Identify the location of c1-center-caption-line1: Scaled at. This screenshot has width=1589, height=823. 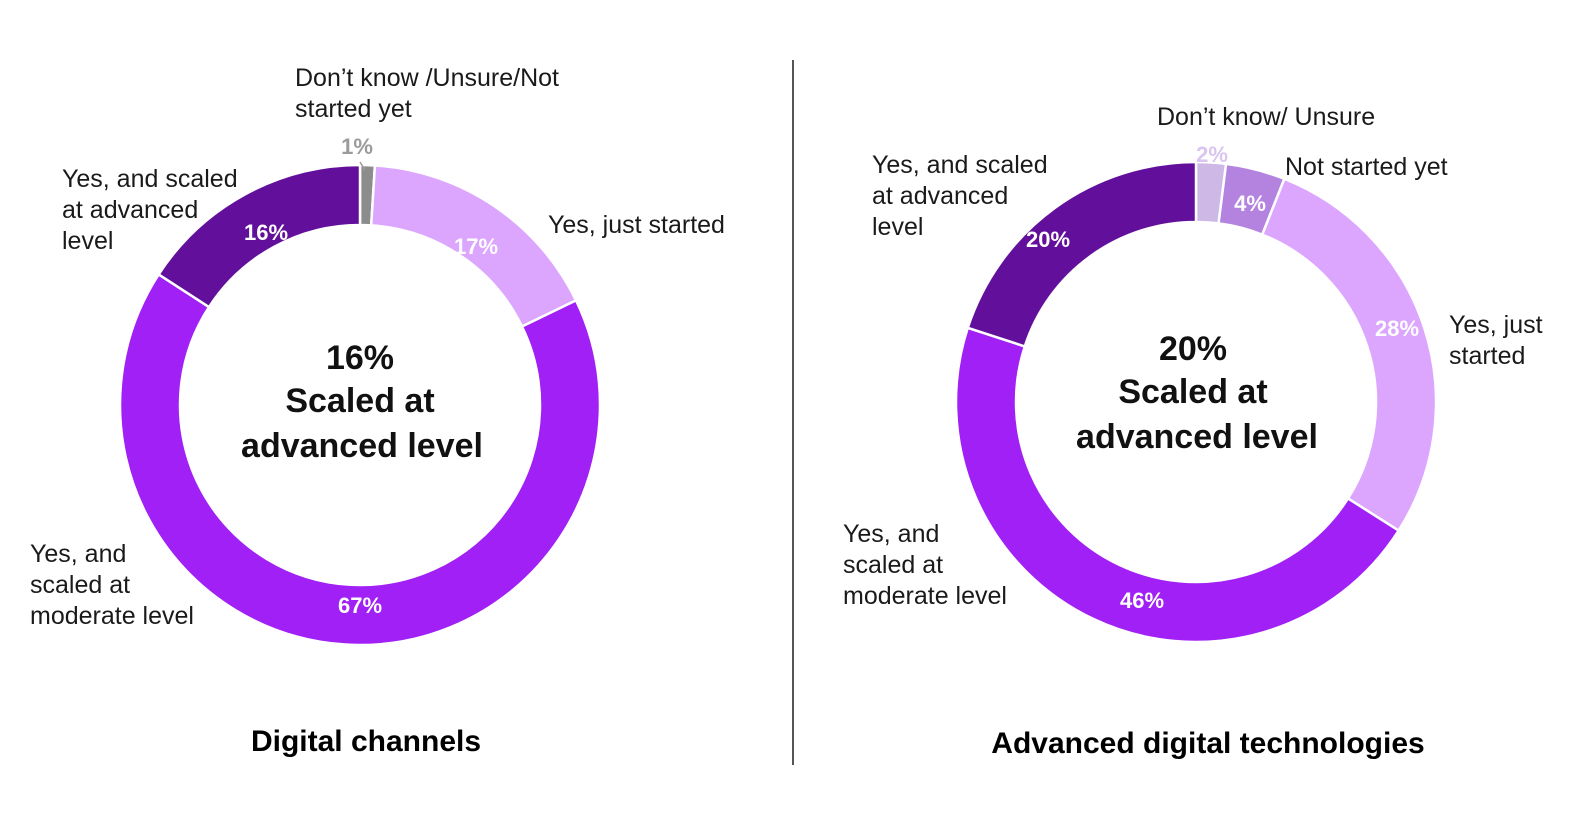
(1192, 392).